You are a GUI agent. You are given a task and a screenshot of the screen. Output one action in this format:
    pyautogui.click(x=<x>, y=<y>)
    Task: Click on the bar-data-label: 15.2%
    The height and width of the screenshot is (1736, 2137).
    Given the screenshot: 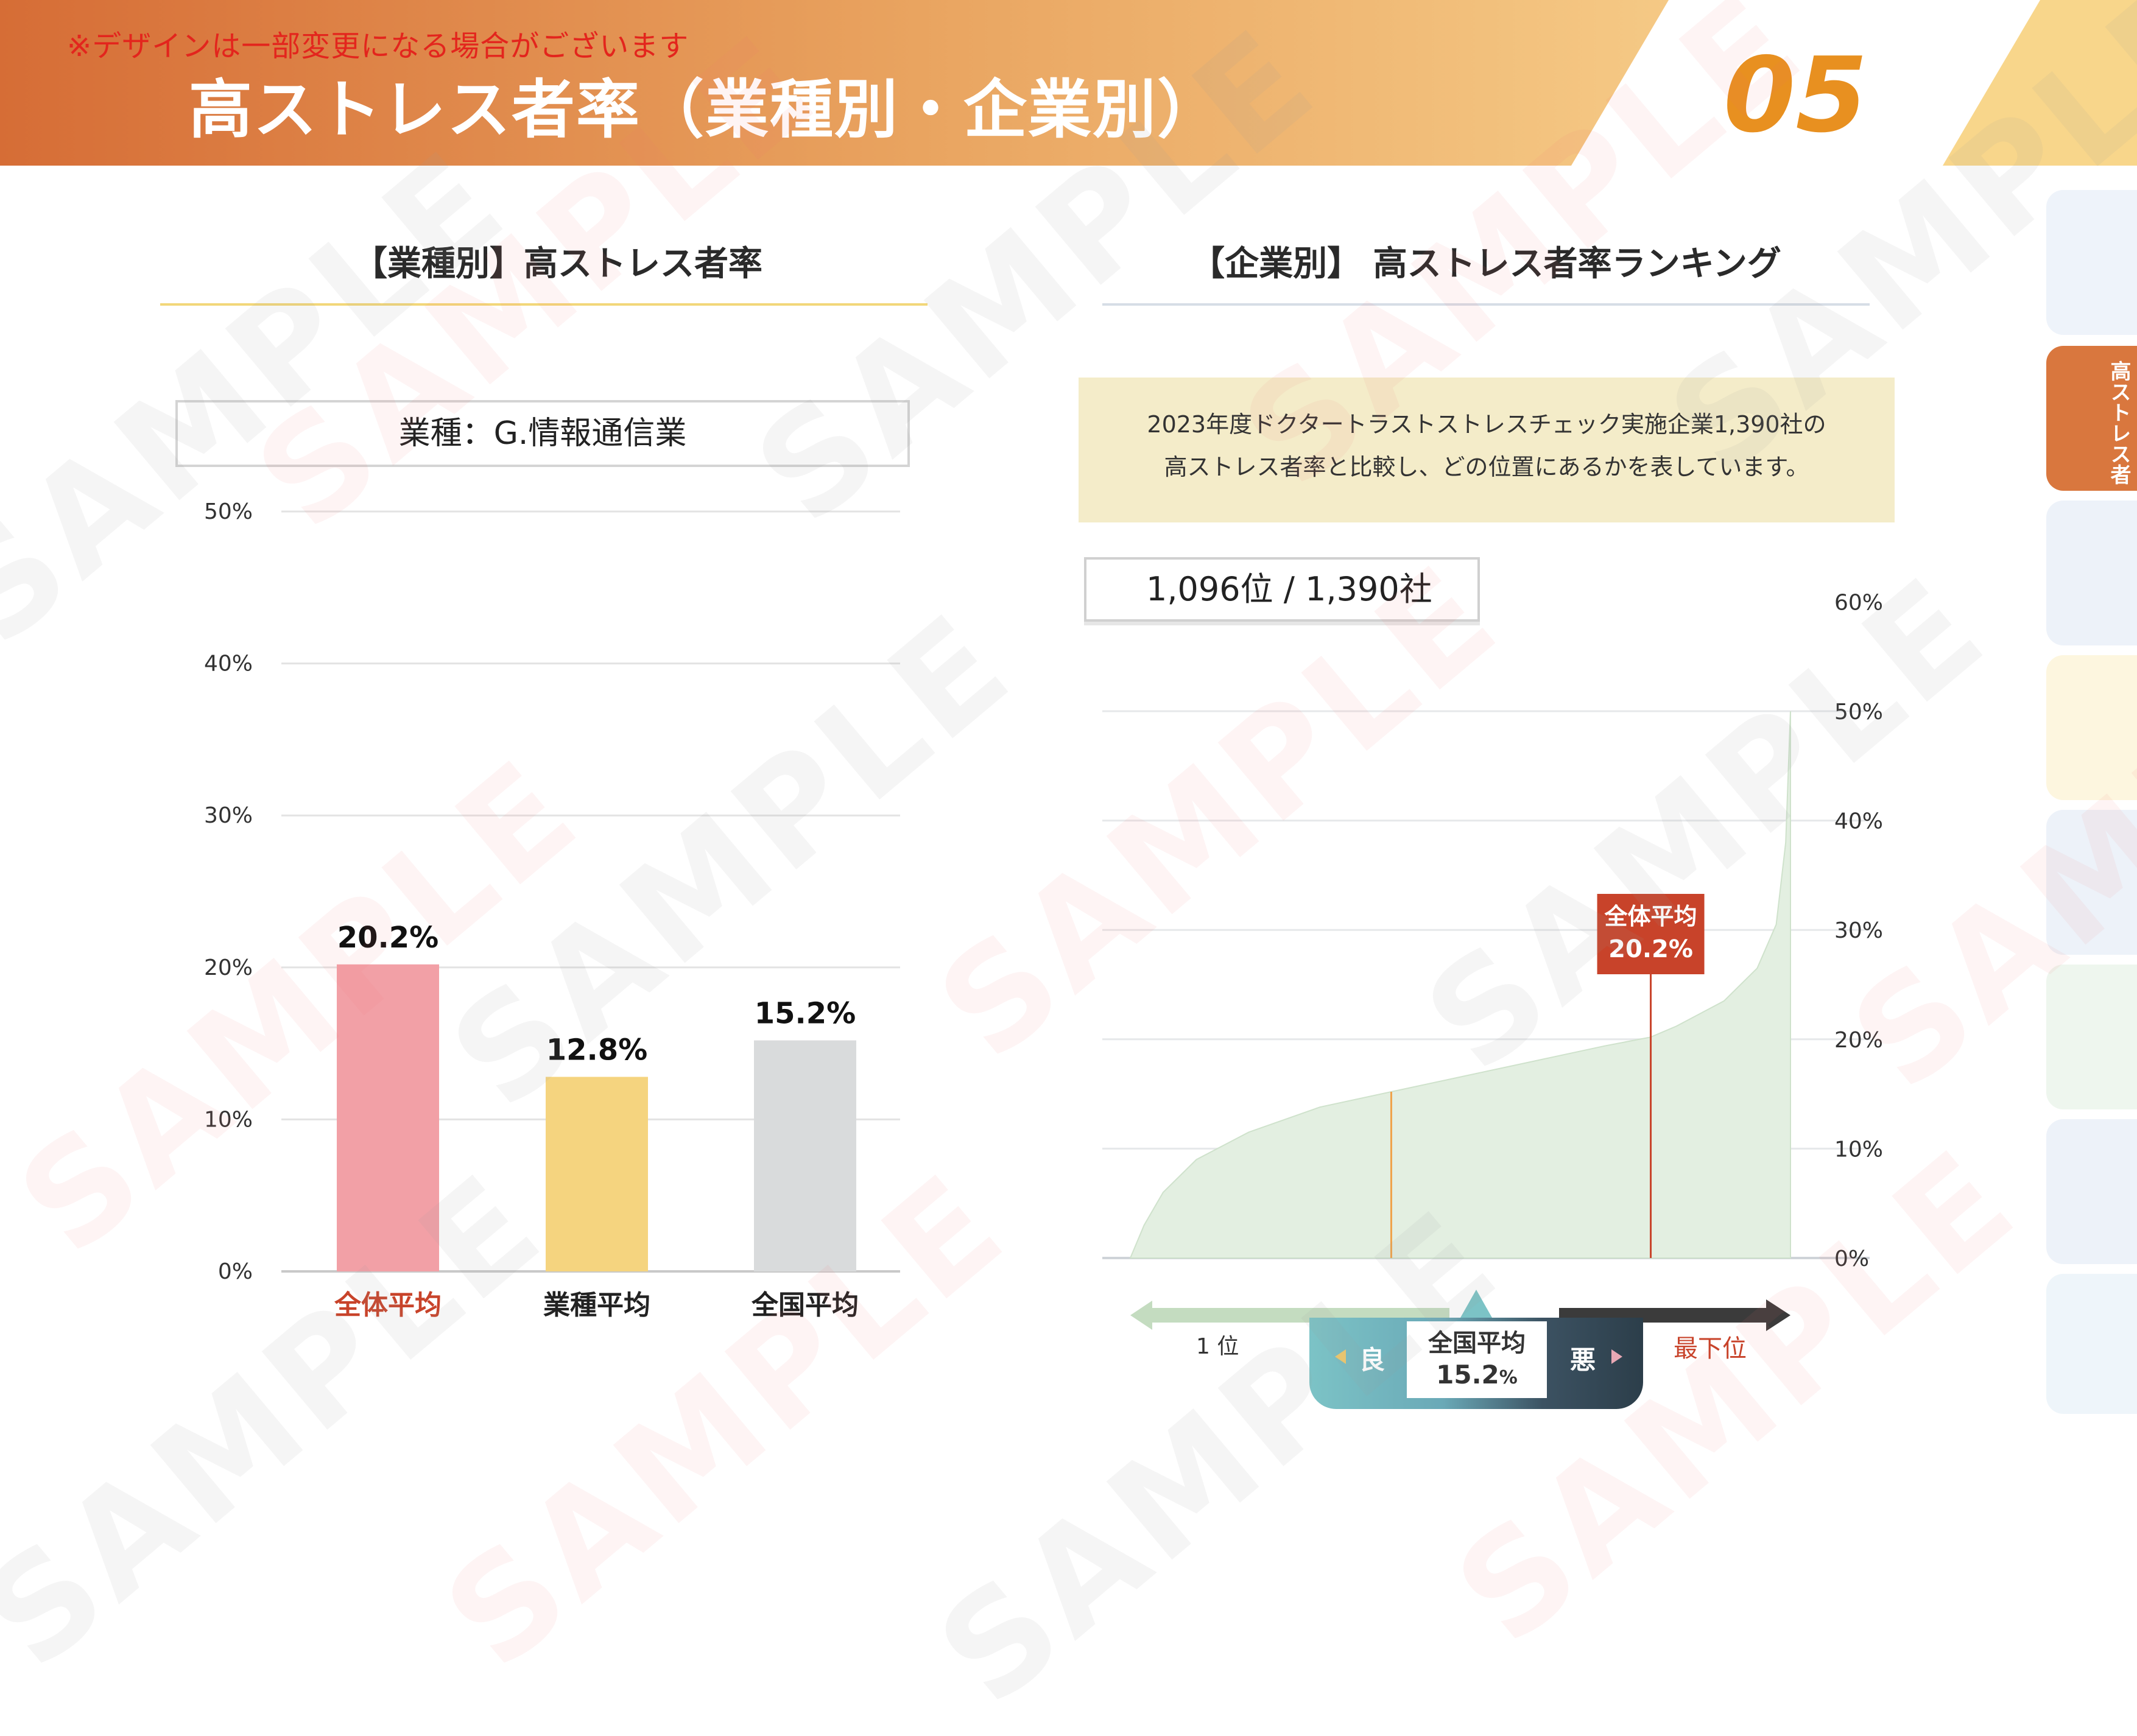 What is the action you would take?
    pyautogui.click(x=806, y=1014)
    